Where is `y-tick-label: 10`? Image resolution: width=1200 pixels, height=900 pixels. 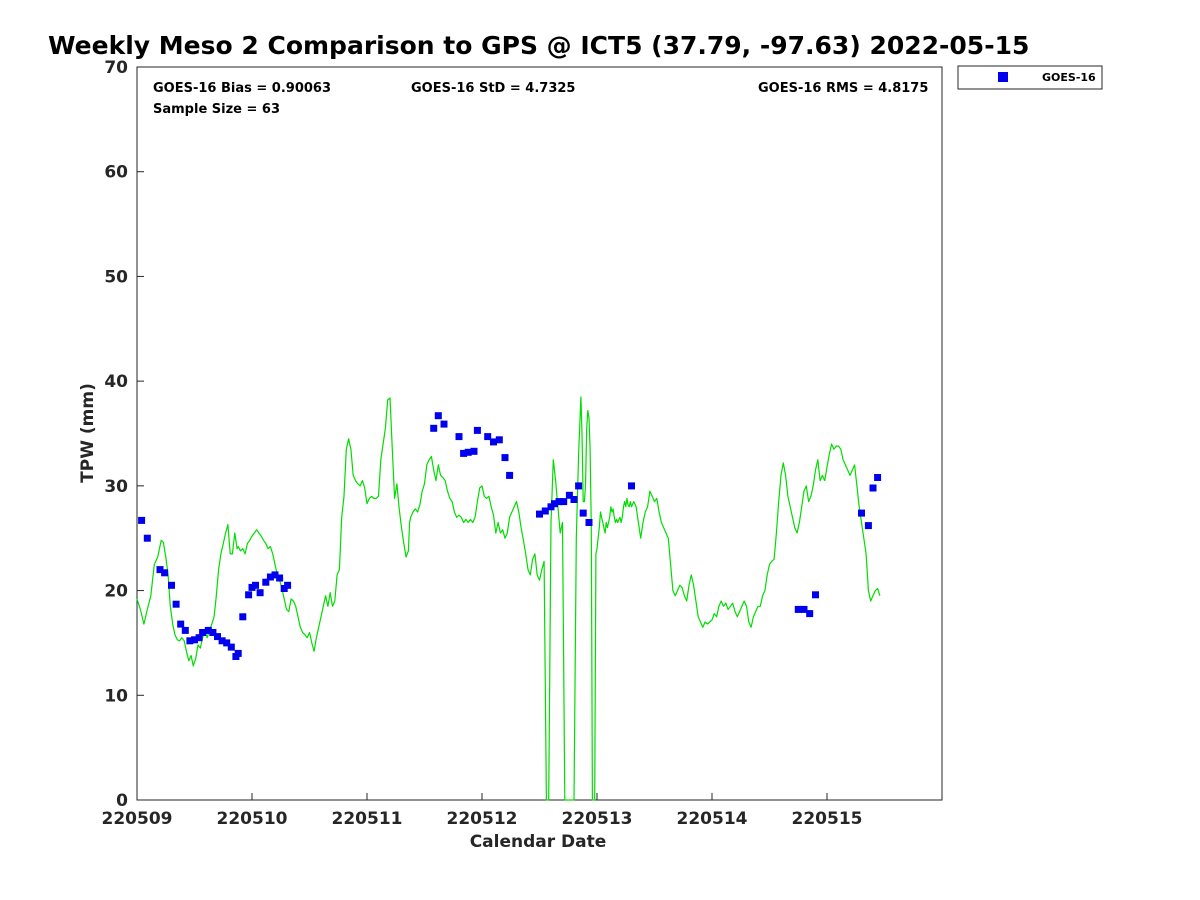 y-tick-label: 10 is located at coordinates (116, 696).